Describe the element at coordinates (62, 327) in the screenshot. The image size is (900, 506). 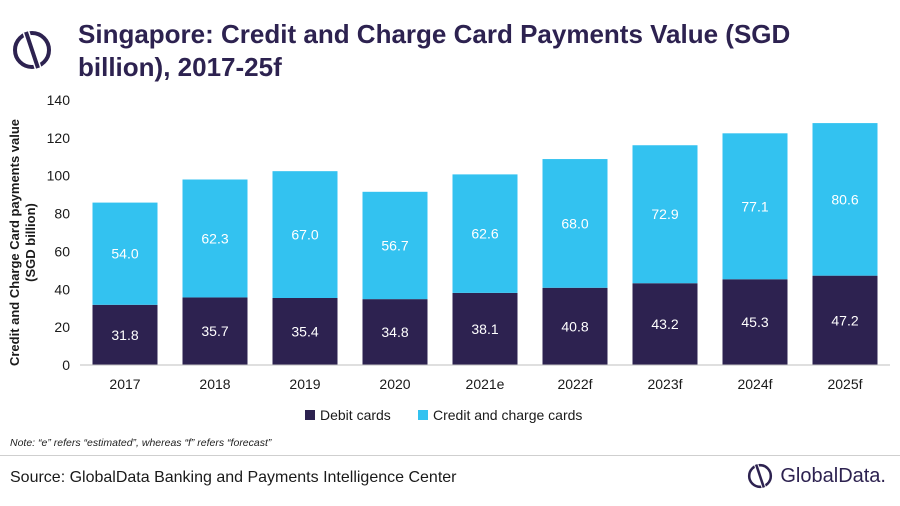
I see `y-tick-label: 20` at that location.